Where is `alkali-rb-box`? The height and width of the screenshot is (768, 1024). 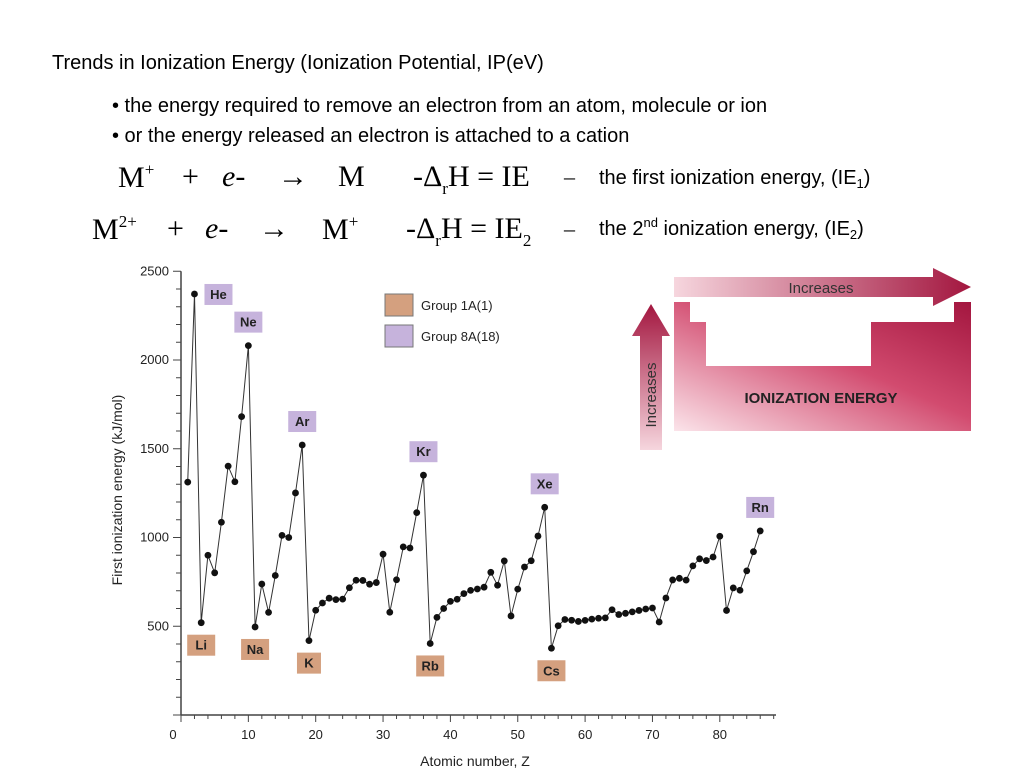
alkali-rb-box is located at coordinates (430, 666).